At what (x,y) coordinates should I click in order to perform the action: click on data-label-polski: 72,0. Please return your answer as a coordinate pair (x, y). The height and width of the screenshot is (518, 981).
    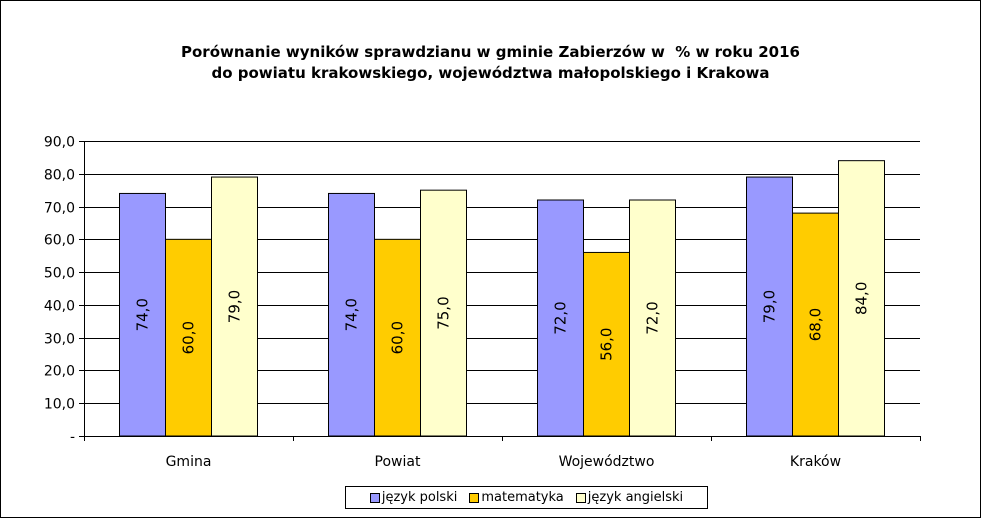
    Looking at the image, I should click on (561, 317).